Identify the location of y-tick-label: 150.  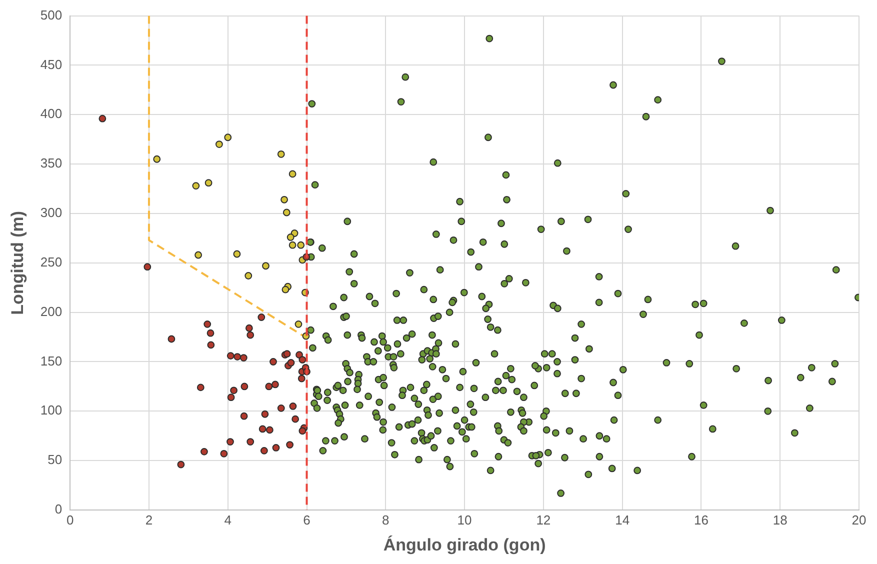
(51, 360).